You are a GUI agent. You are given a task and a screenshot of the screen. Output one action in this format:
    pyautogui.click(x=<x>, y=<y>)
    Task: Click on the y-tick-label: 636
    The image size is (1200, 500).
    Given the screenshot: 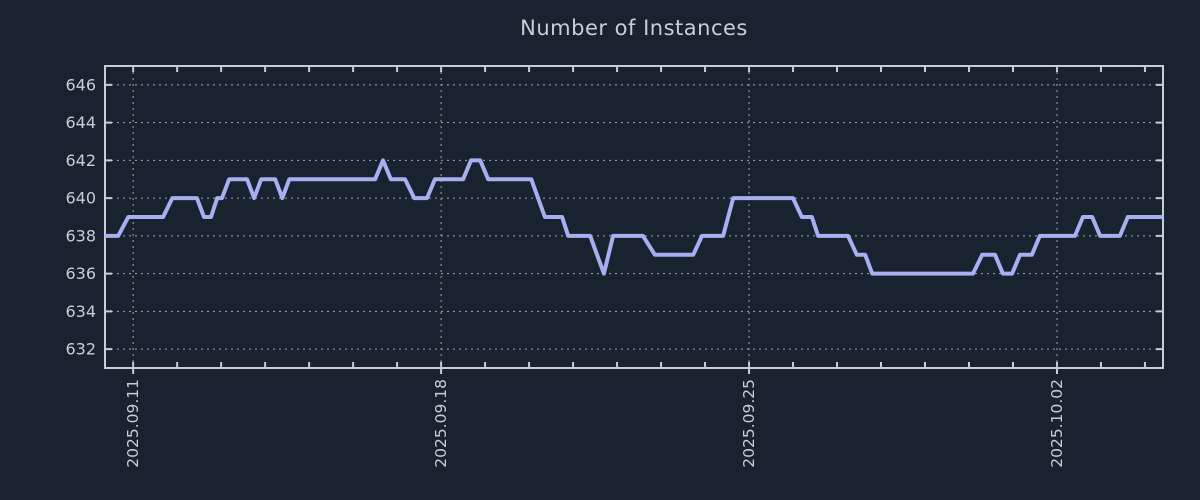 What is the action you would take?
    pyautogui.click(x=80, y=273)
    